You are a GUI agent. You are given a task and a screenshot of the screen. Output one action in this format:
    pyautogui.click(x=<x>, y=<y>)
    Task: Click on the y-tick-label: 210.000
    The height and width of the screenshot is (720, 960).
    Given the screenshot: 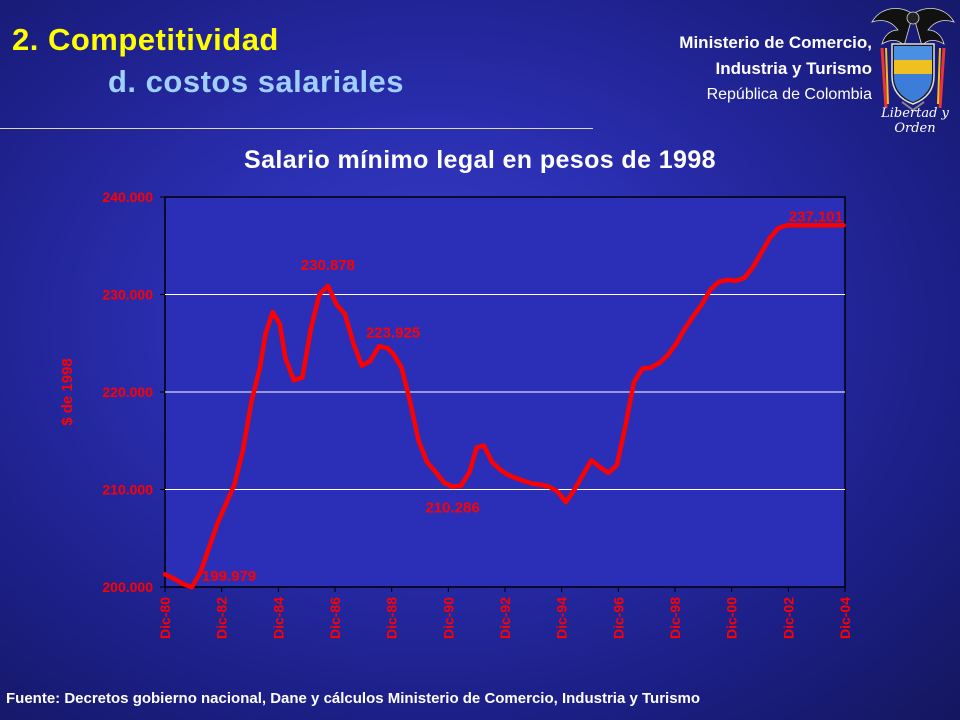 What is the action you would take?
    pyautogui.click(x=127, y=490)
    